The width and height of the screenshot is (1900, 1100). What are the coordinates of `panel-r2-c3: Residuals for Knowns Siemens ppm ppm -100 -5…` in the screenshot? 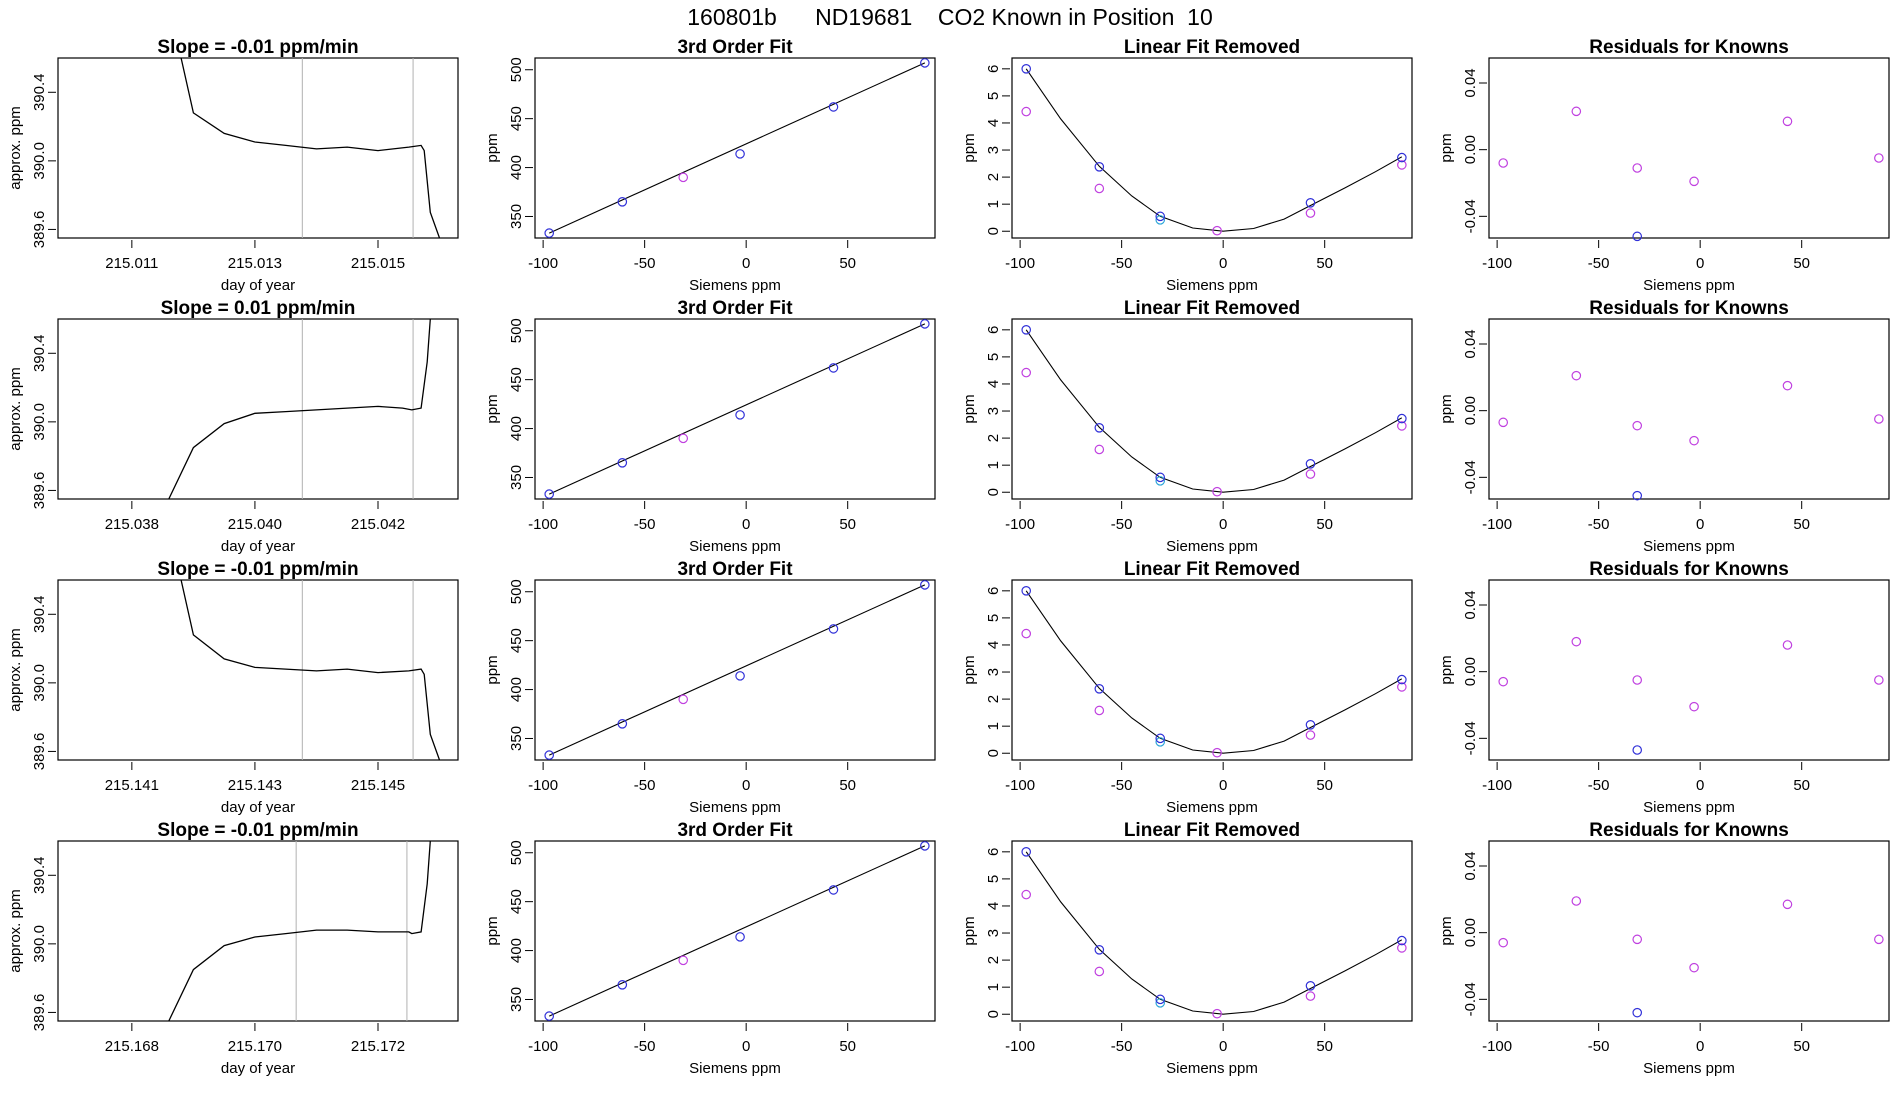 It's located at (1664, 687).